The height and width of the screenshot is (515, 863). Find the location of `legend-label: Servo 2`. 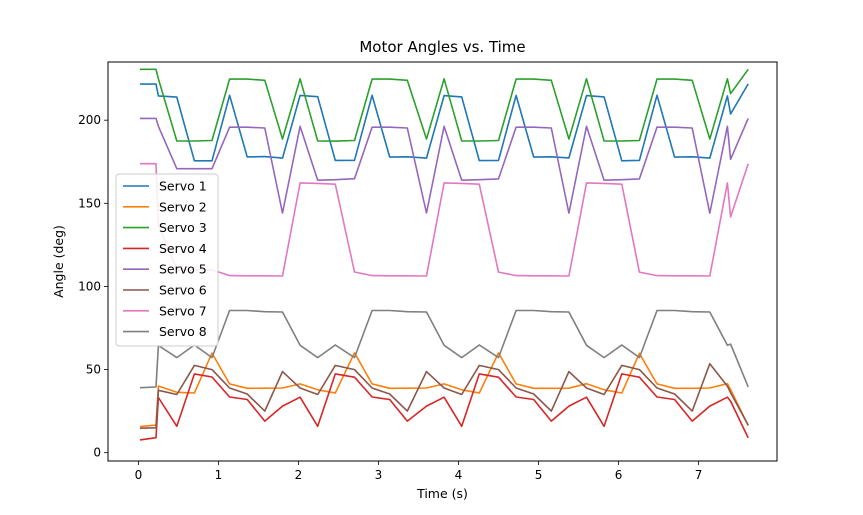

legend-label: Servo 2 is located at coordinates (183, 206).